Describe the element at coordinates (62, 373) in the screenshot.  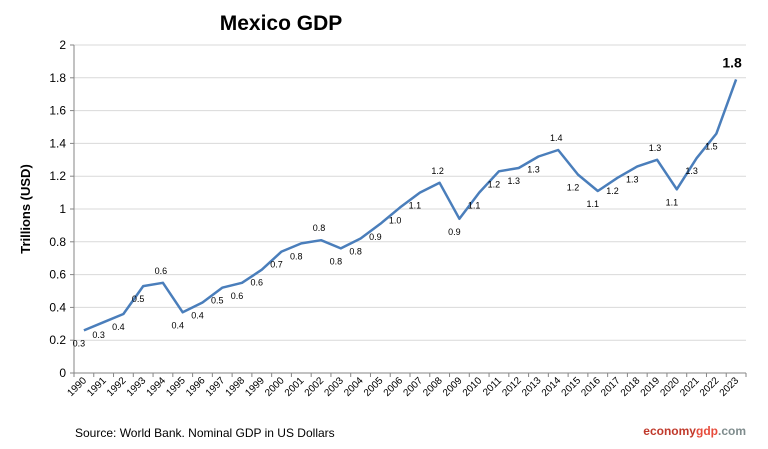
I see `y-tick-label: 0` at that location.